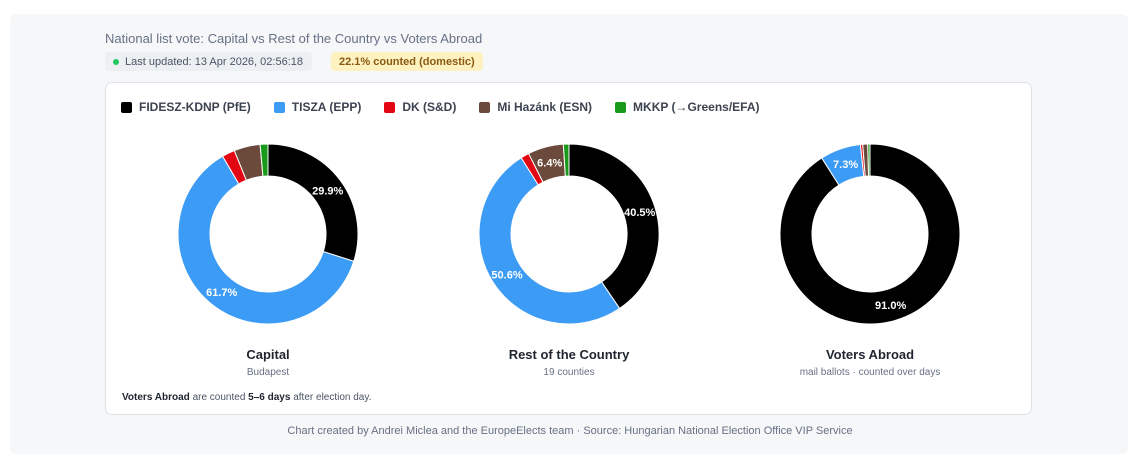 This screenshot has height=463, width=1140. What do you see at coordinates (545, 107) in the screenshot?
I see `legend-label-3: Mi Hazánk (ESN)` at bounding box center [545, 107].